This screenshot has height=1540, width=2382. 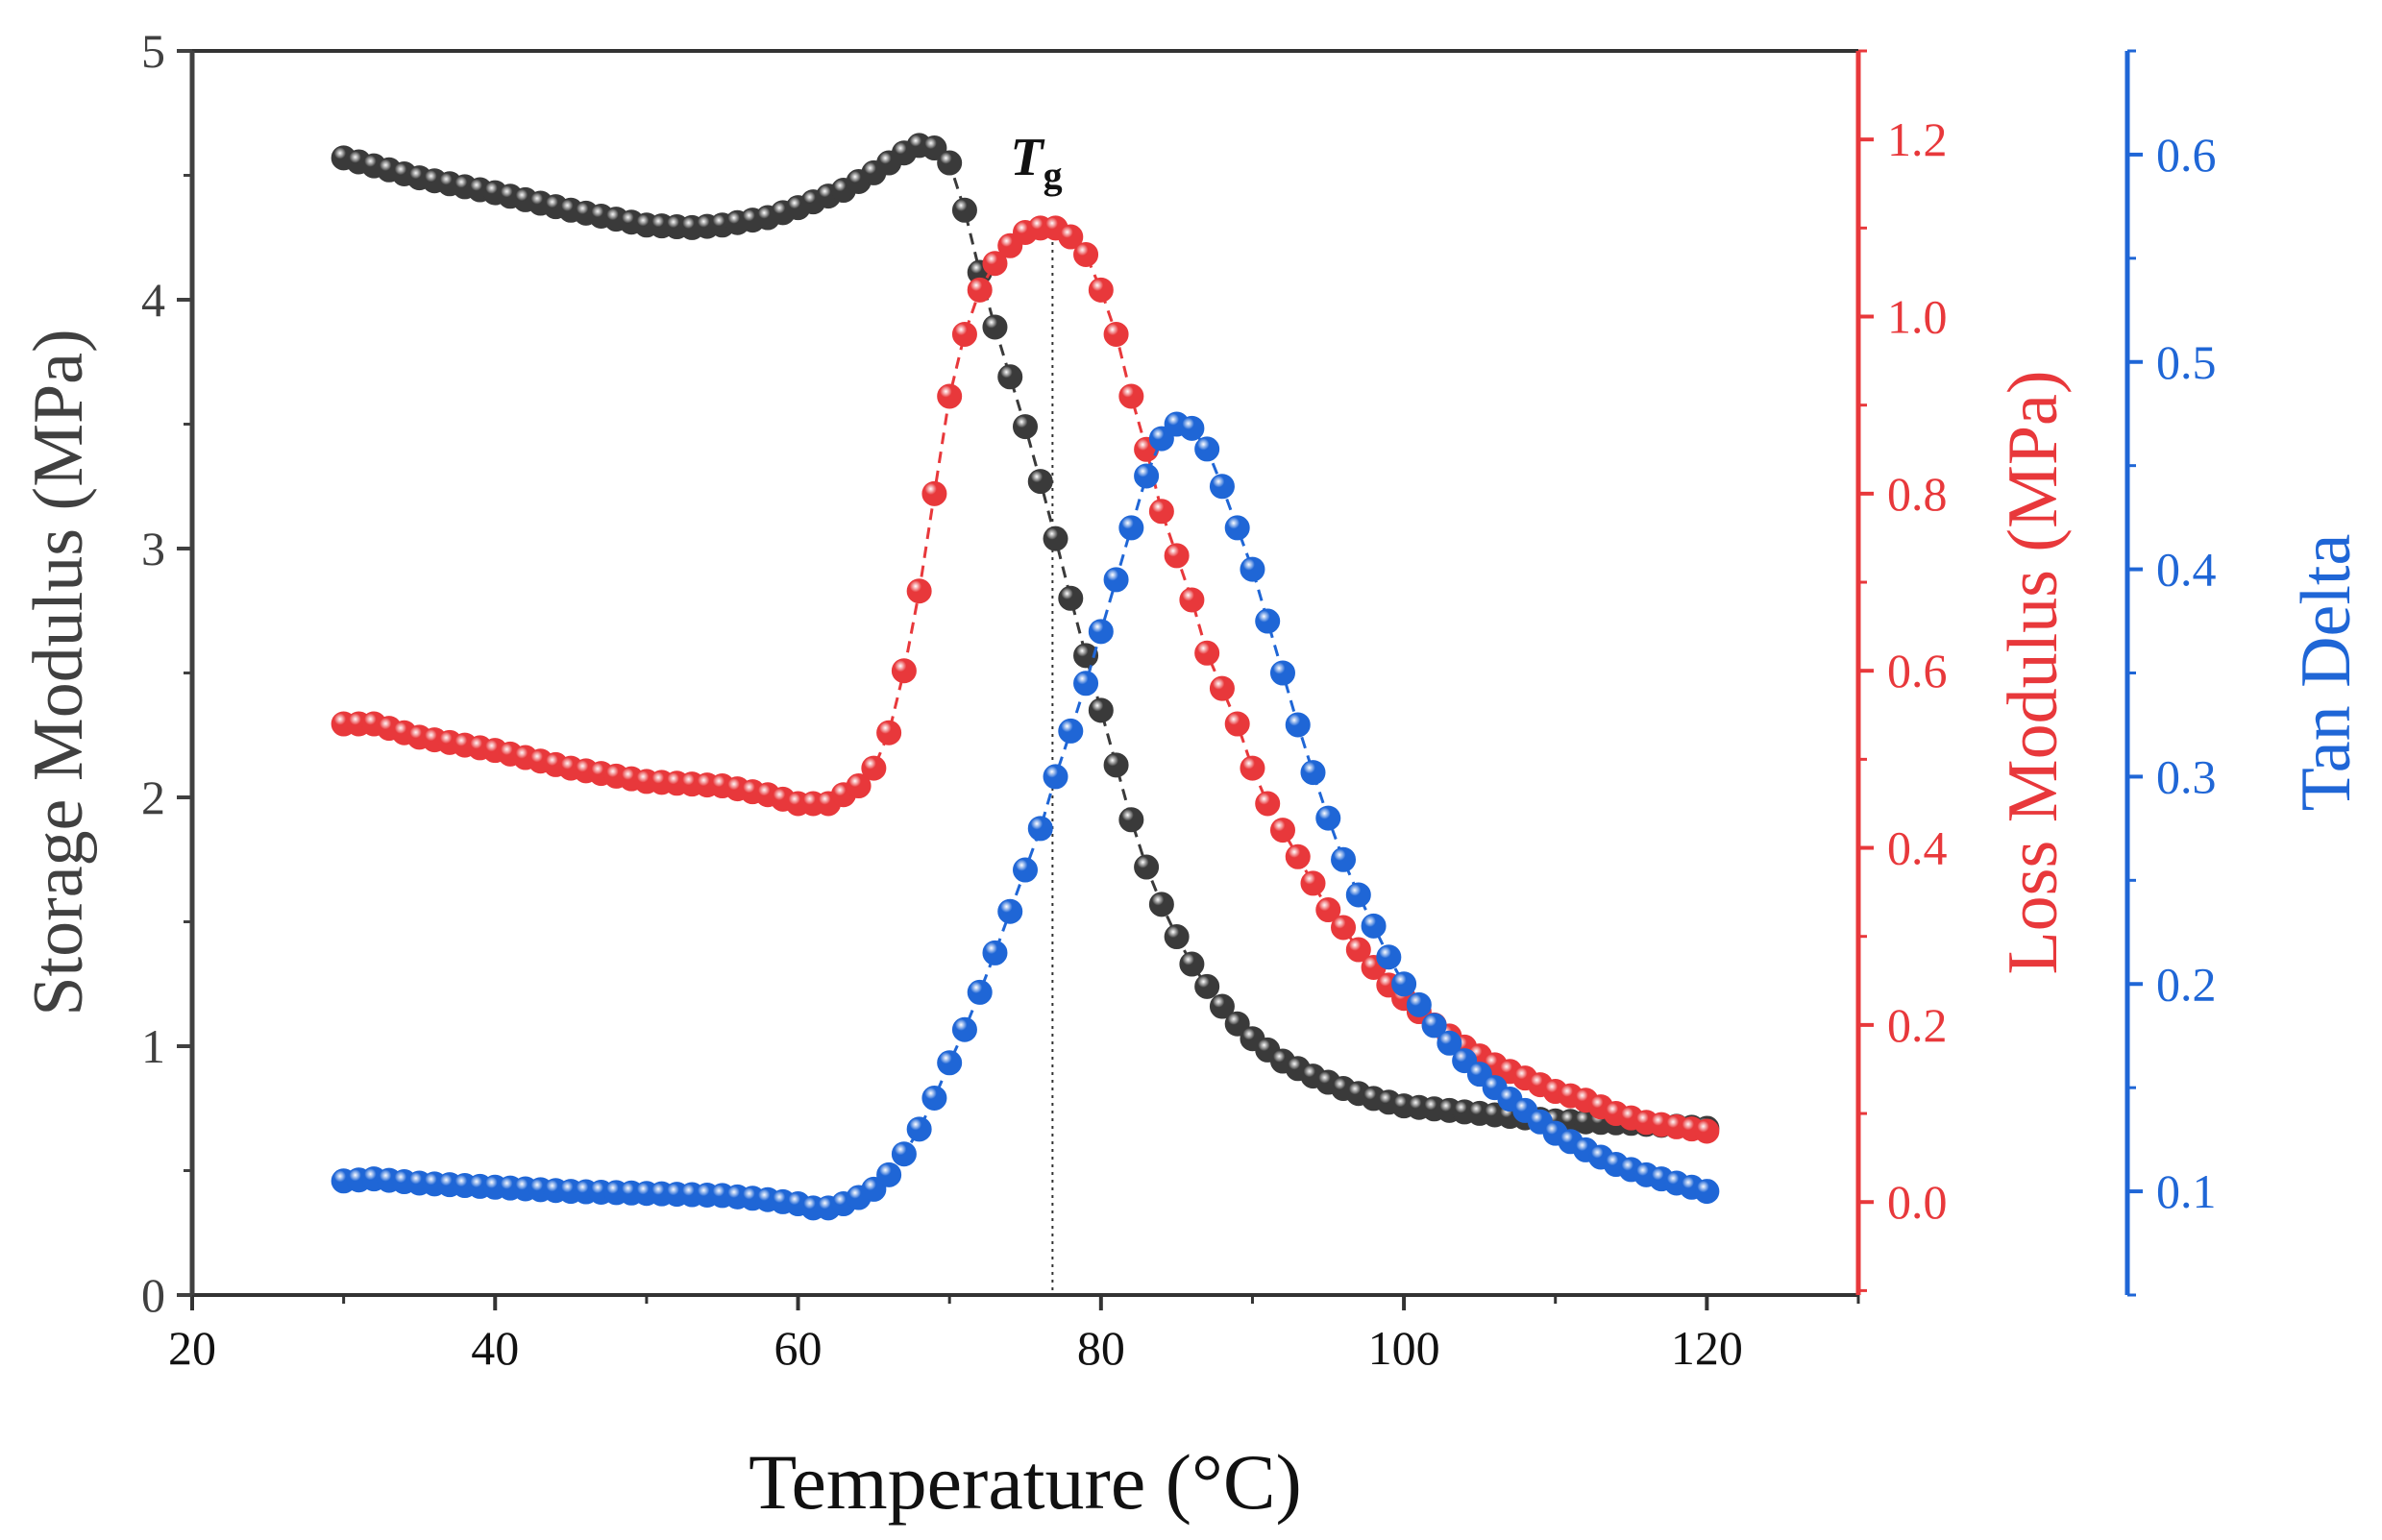 I want to click on x-axis-title: Temperature (°C), so click(x=1025, y=1482).